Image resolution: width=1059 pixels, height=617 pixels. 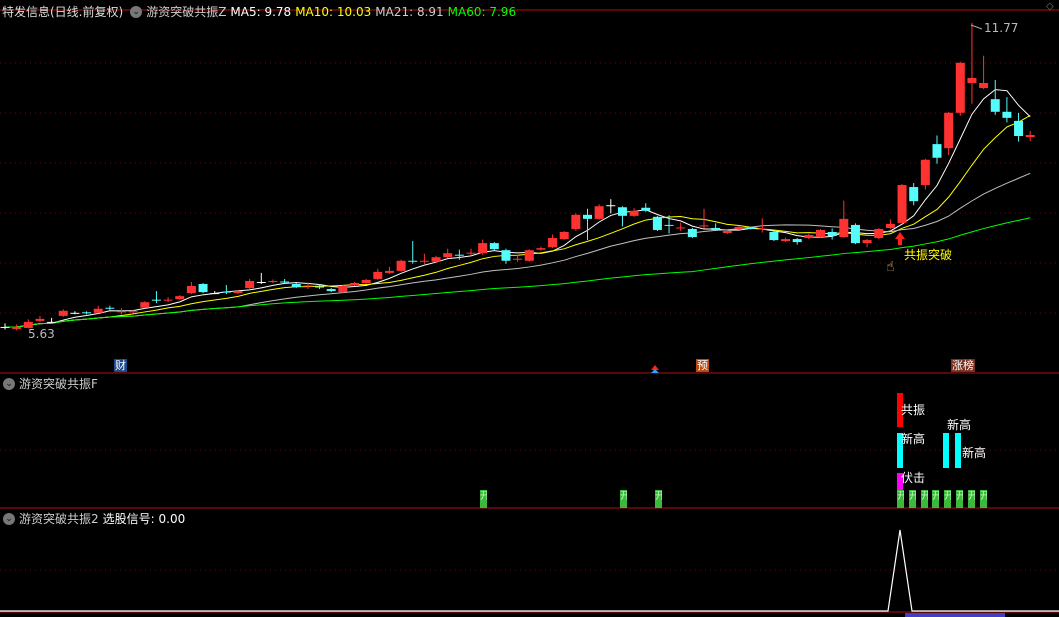 I want to click on diamond-icon: ◇, so click(x=1050, y=6).